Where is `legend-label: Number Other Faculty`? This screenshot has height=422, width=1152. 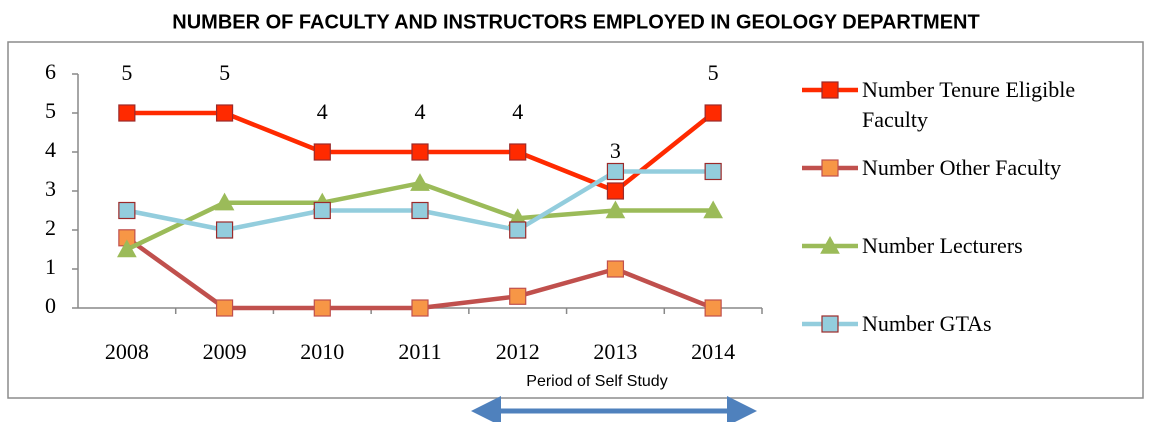 legend-label: Number Other Faculty is located at coordinates (962, 167).